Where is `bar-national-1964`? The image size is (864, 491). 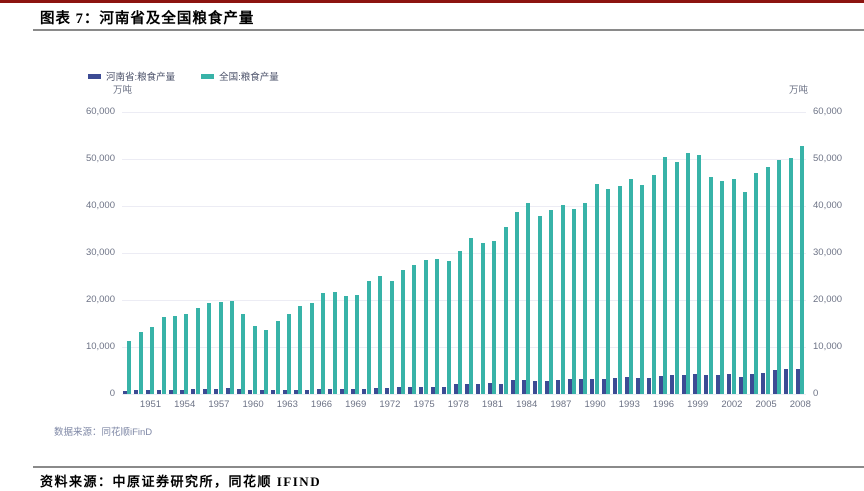 bar-national-1964 is located at coordinates (300, 349).